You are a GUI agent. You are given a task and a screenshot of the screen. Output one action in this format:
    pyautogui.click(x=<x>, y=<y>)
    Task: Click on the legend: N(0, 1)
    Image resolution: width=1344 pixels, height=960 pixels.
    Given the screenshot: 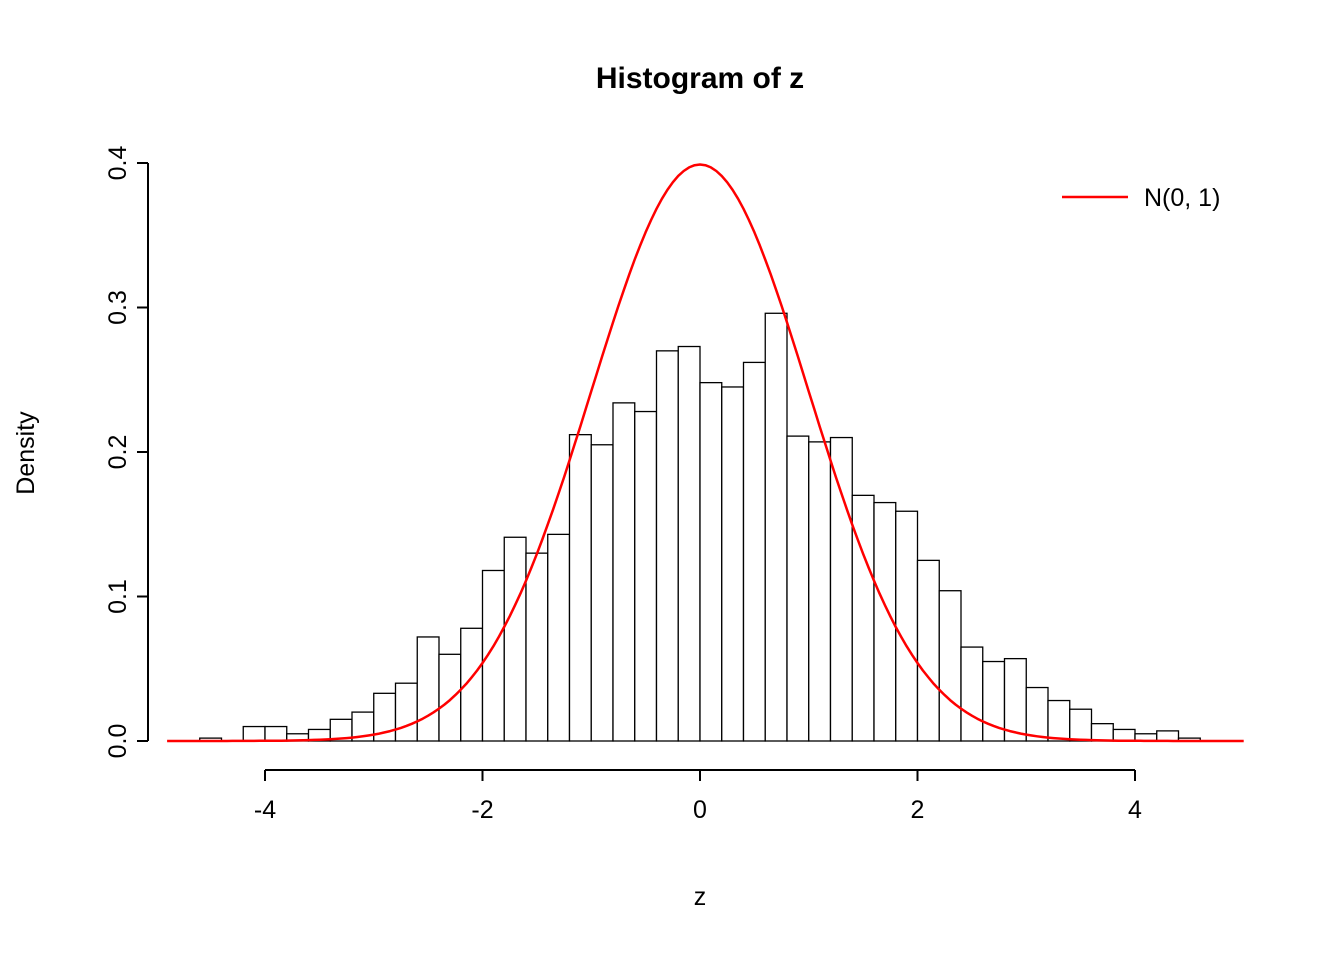 What is the action you would take?
    pyautogui.click(x=1141, y=198)
    